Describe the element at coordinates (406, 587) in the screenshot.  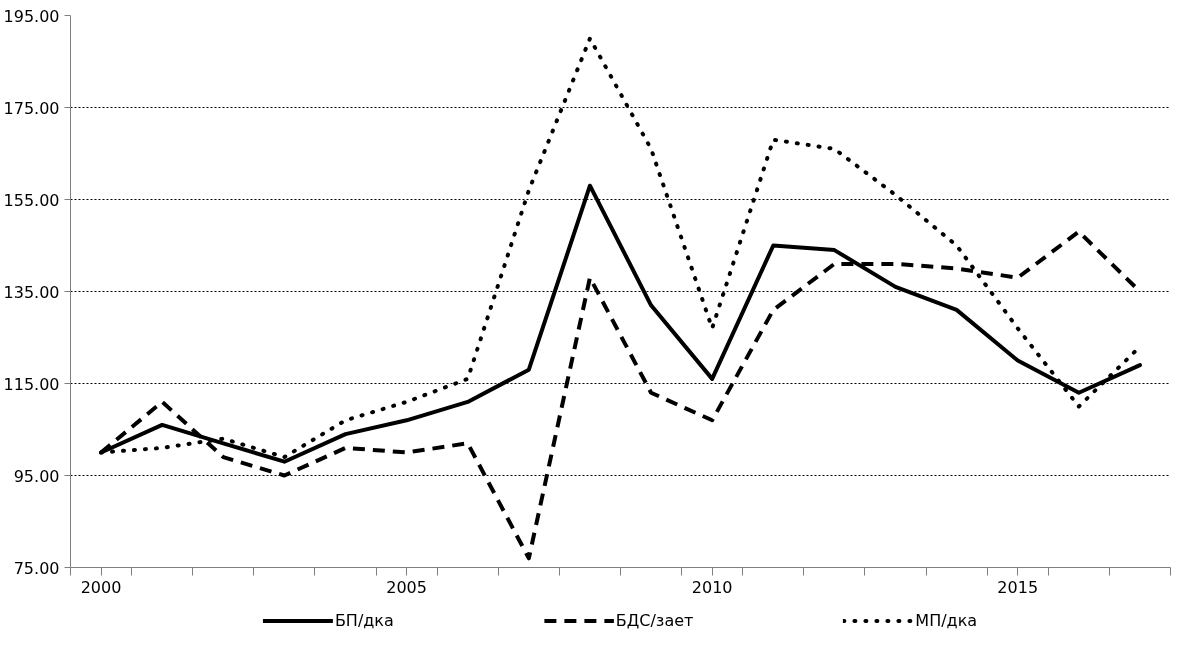
I see `x-tick-label: 2005` at that location.